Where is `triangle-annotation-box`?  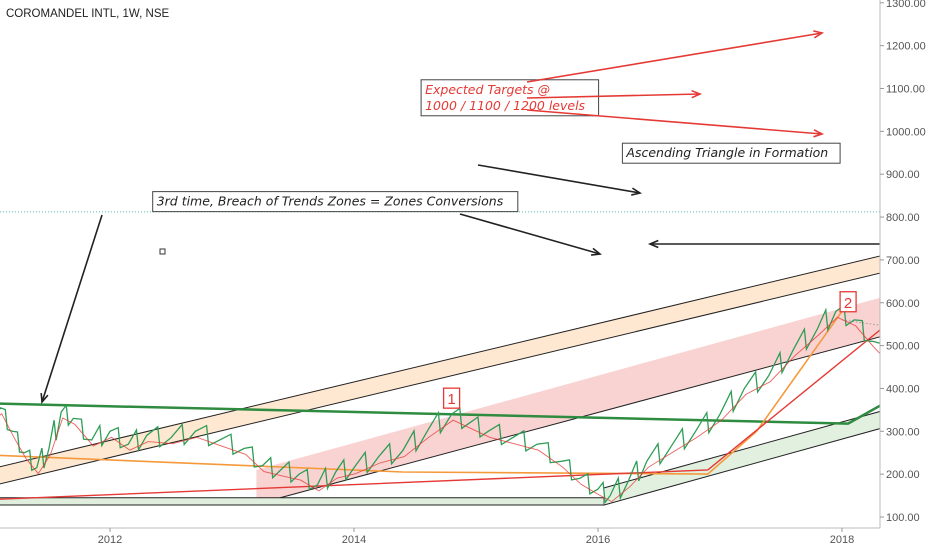
triangle-annotation-box is located at coordinates (731, 153).